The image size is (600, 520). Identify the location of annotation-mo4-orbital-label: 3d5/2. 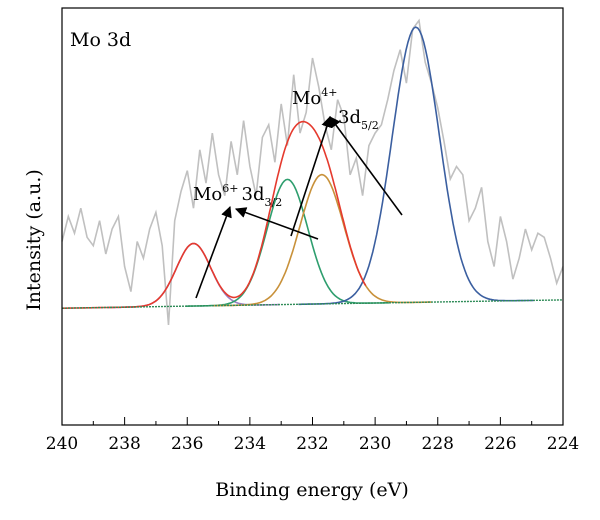
(358, 119).